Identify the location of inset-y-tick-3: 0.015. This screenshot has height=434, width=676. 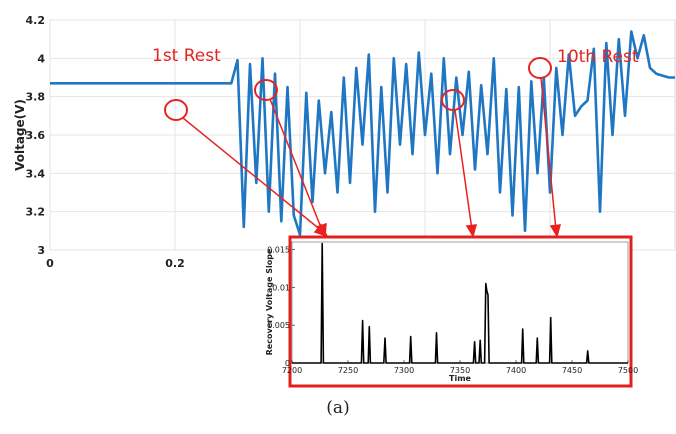
(278, 250).